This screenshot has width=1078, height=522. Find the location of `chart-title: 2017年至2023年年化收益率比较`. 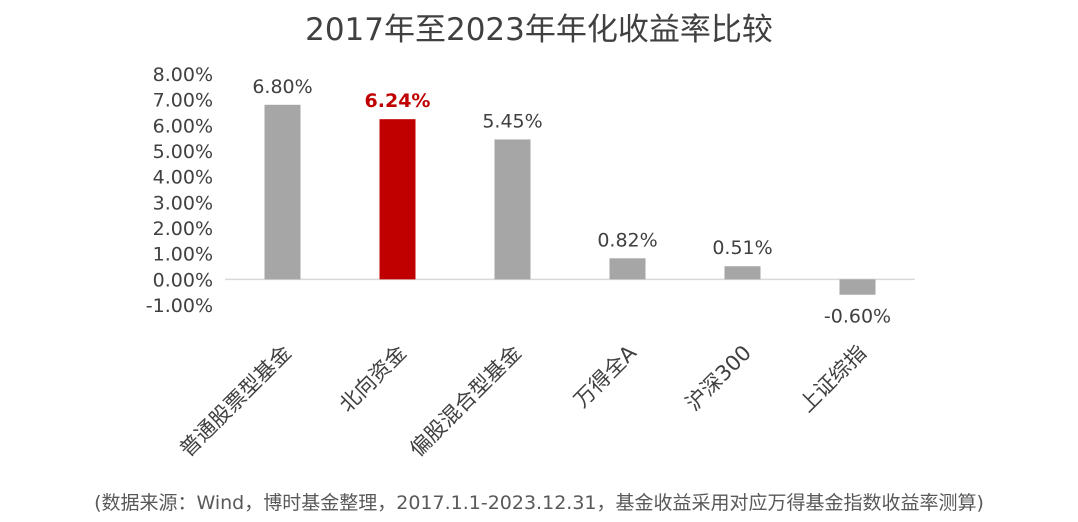

chart-title: 2017年至2023年年化收益率比较 is located at coordinates (539, 30).